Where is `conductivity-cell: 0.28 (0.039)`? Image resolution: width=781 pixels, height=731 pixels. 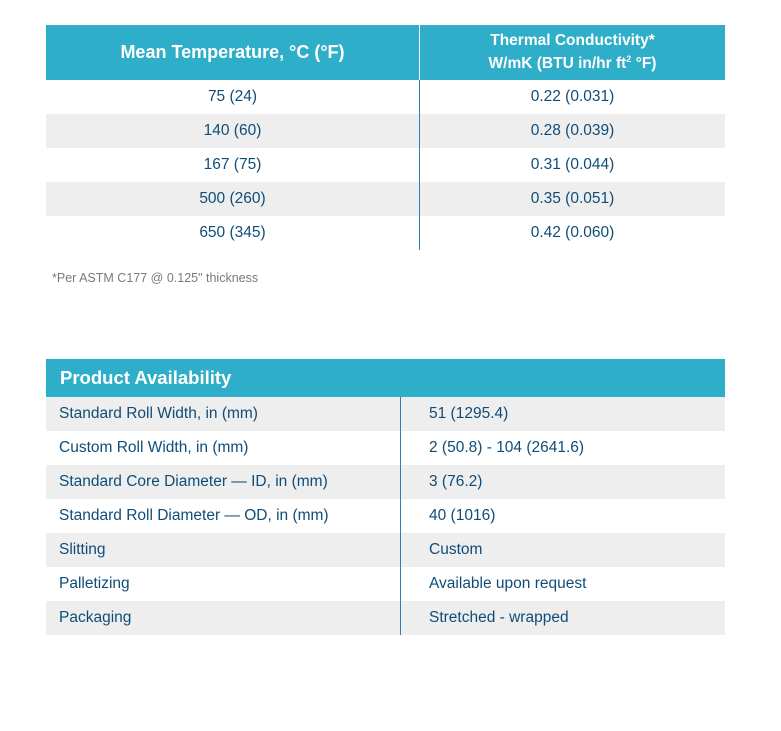
conductivity-cell: 0.28 (0.039) is located at coordinates (572, 130).